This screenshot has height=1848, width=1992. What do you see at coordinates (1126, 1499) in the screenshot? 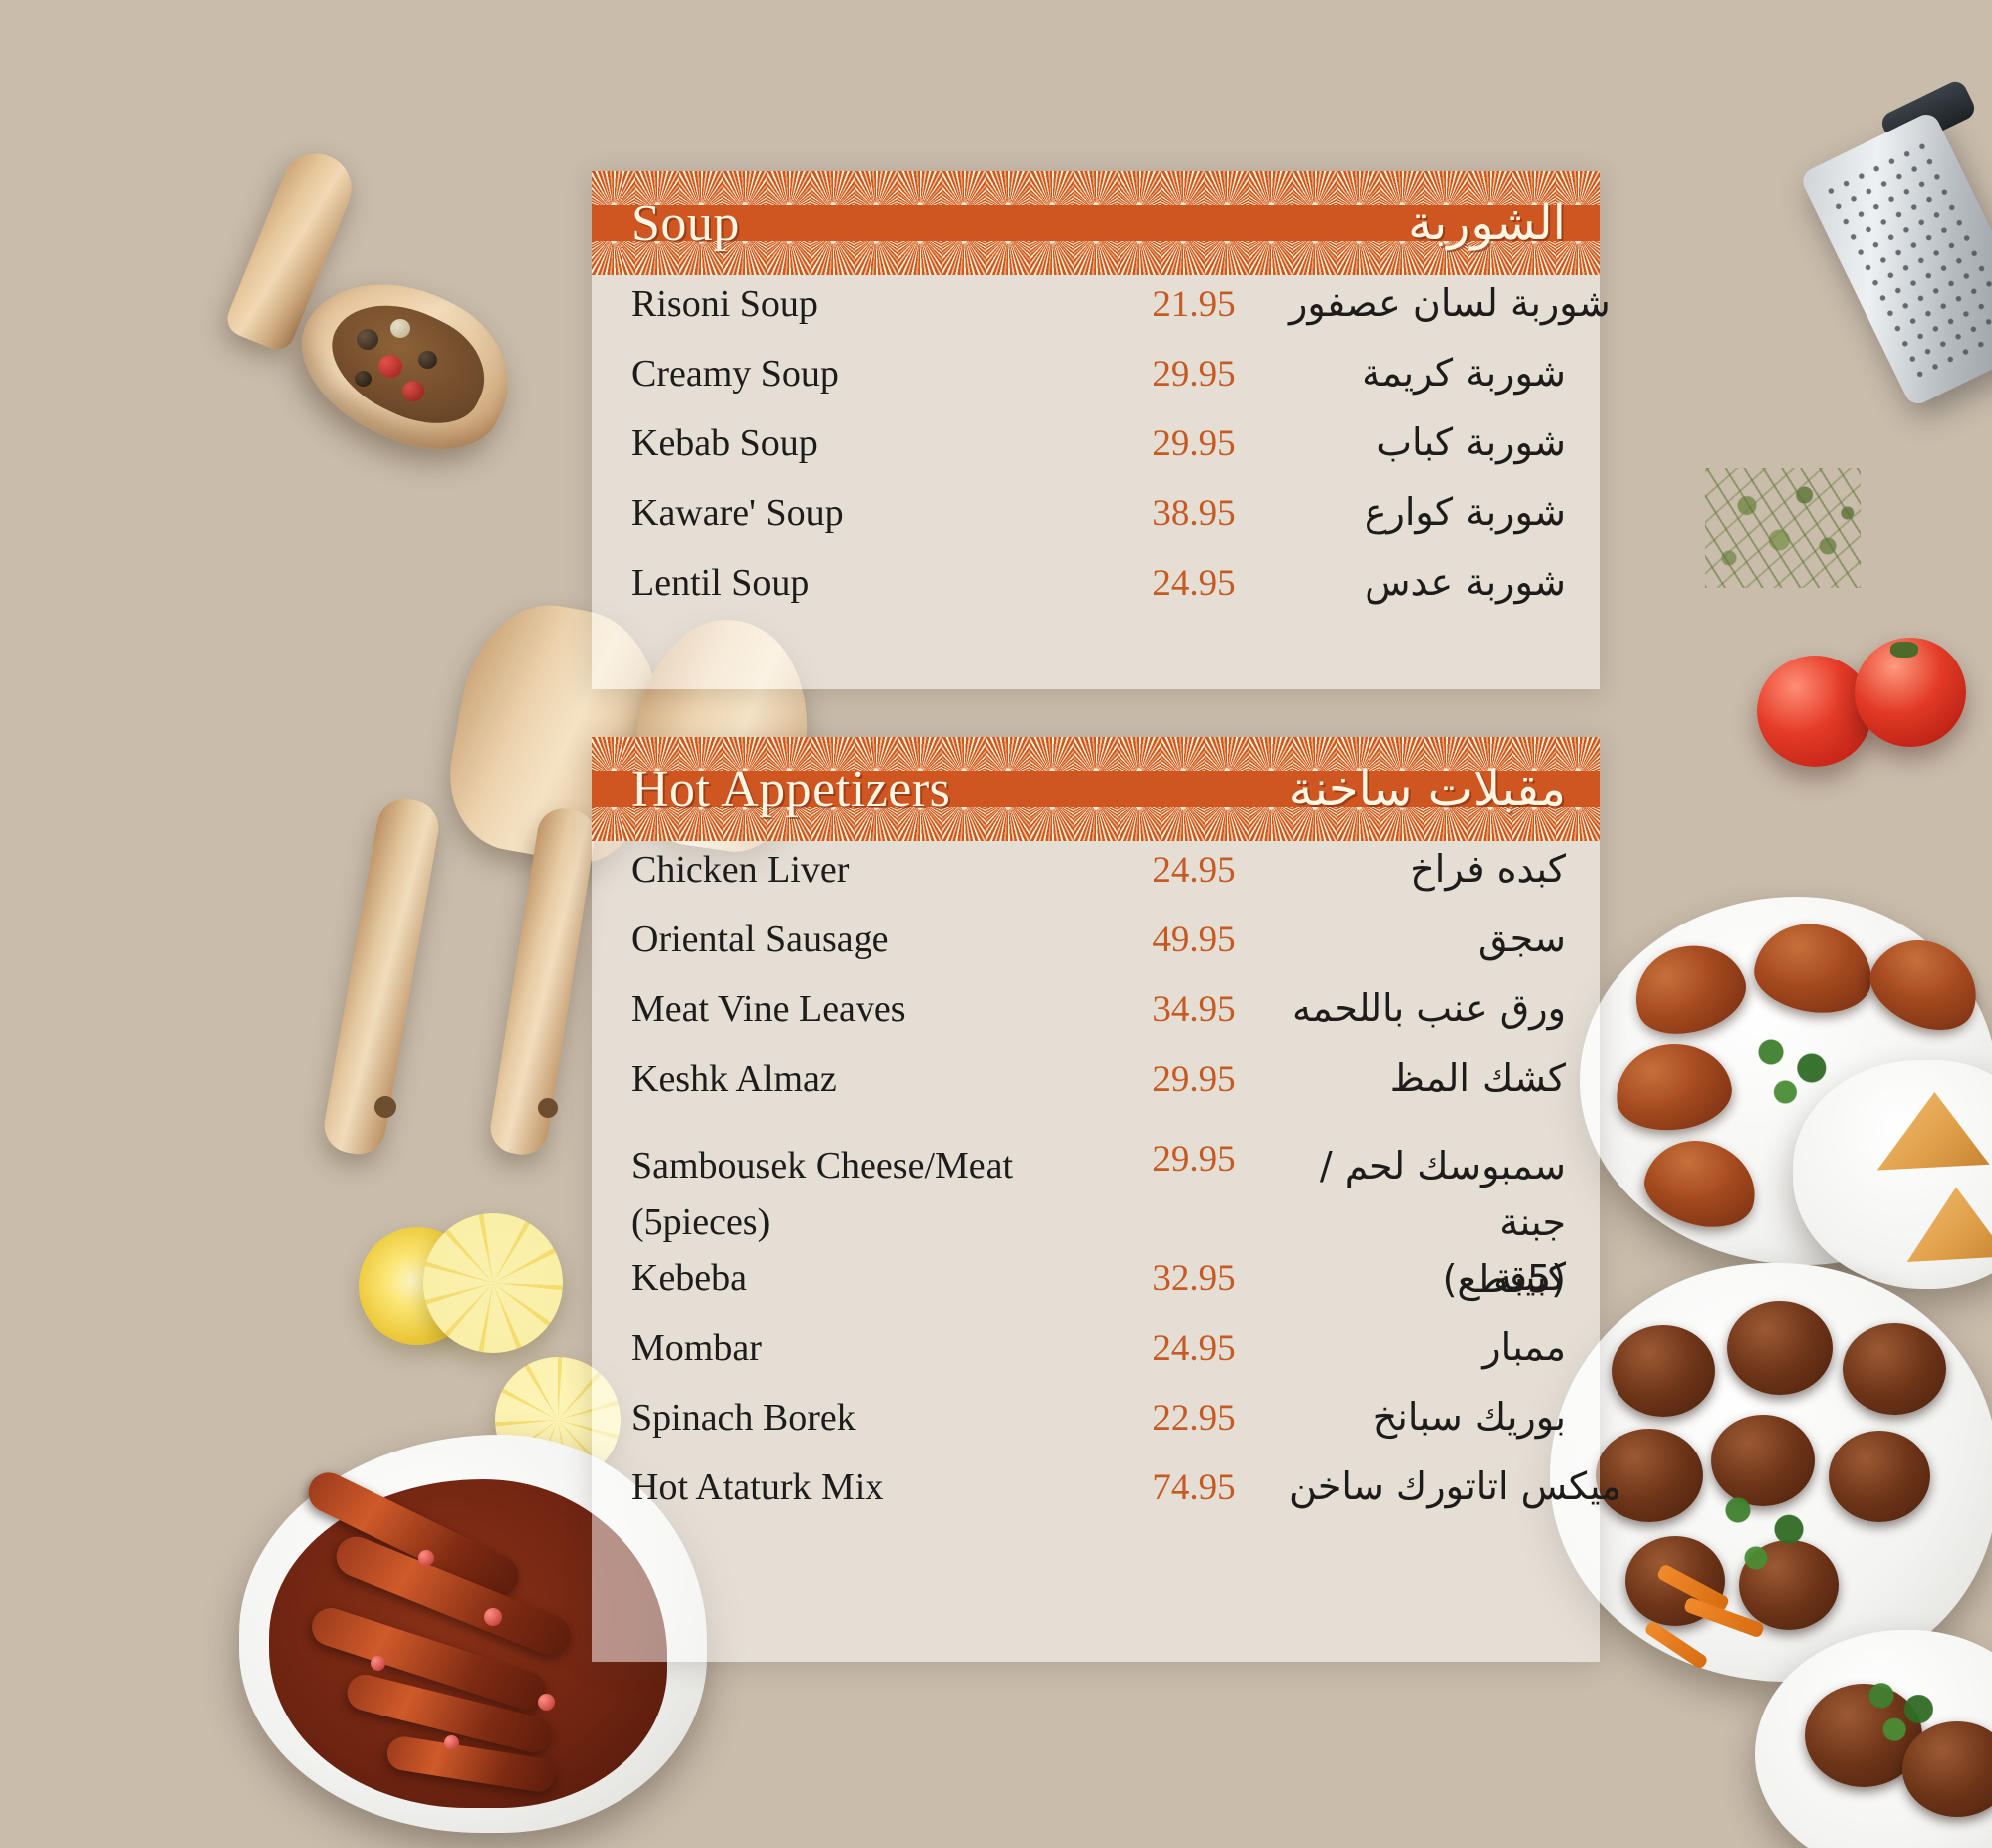
I see `menu-row: Hot Ataturk Mix 74.95 ميكس اتاتورك ساخن` at bounding box center [1126, 1499].